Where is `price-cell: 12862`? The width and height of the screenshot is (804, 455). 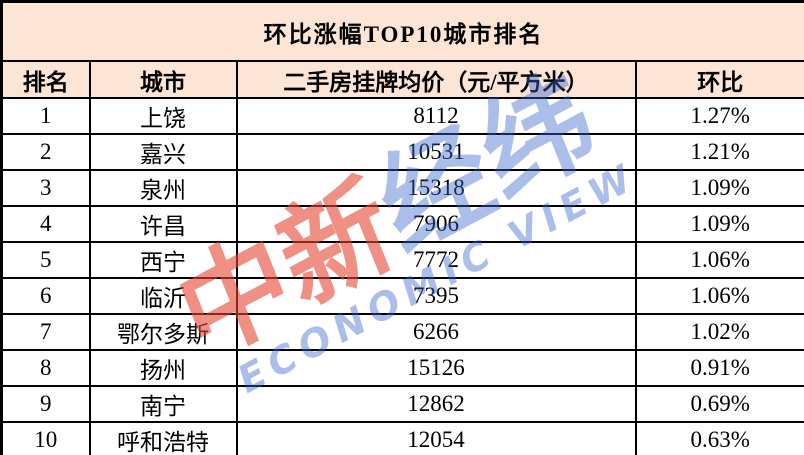
price-cell: 12862 is located at coordinates (436, 404).